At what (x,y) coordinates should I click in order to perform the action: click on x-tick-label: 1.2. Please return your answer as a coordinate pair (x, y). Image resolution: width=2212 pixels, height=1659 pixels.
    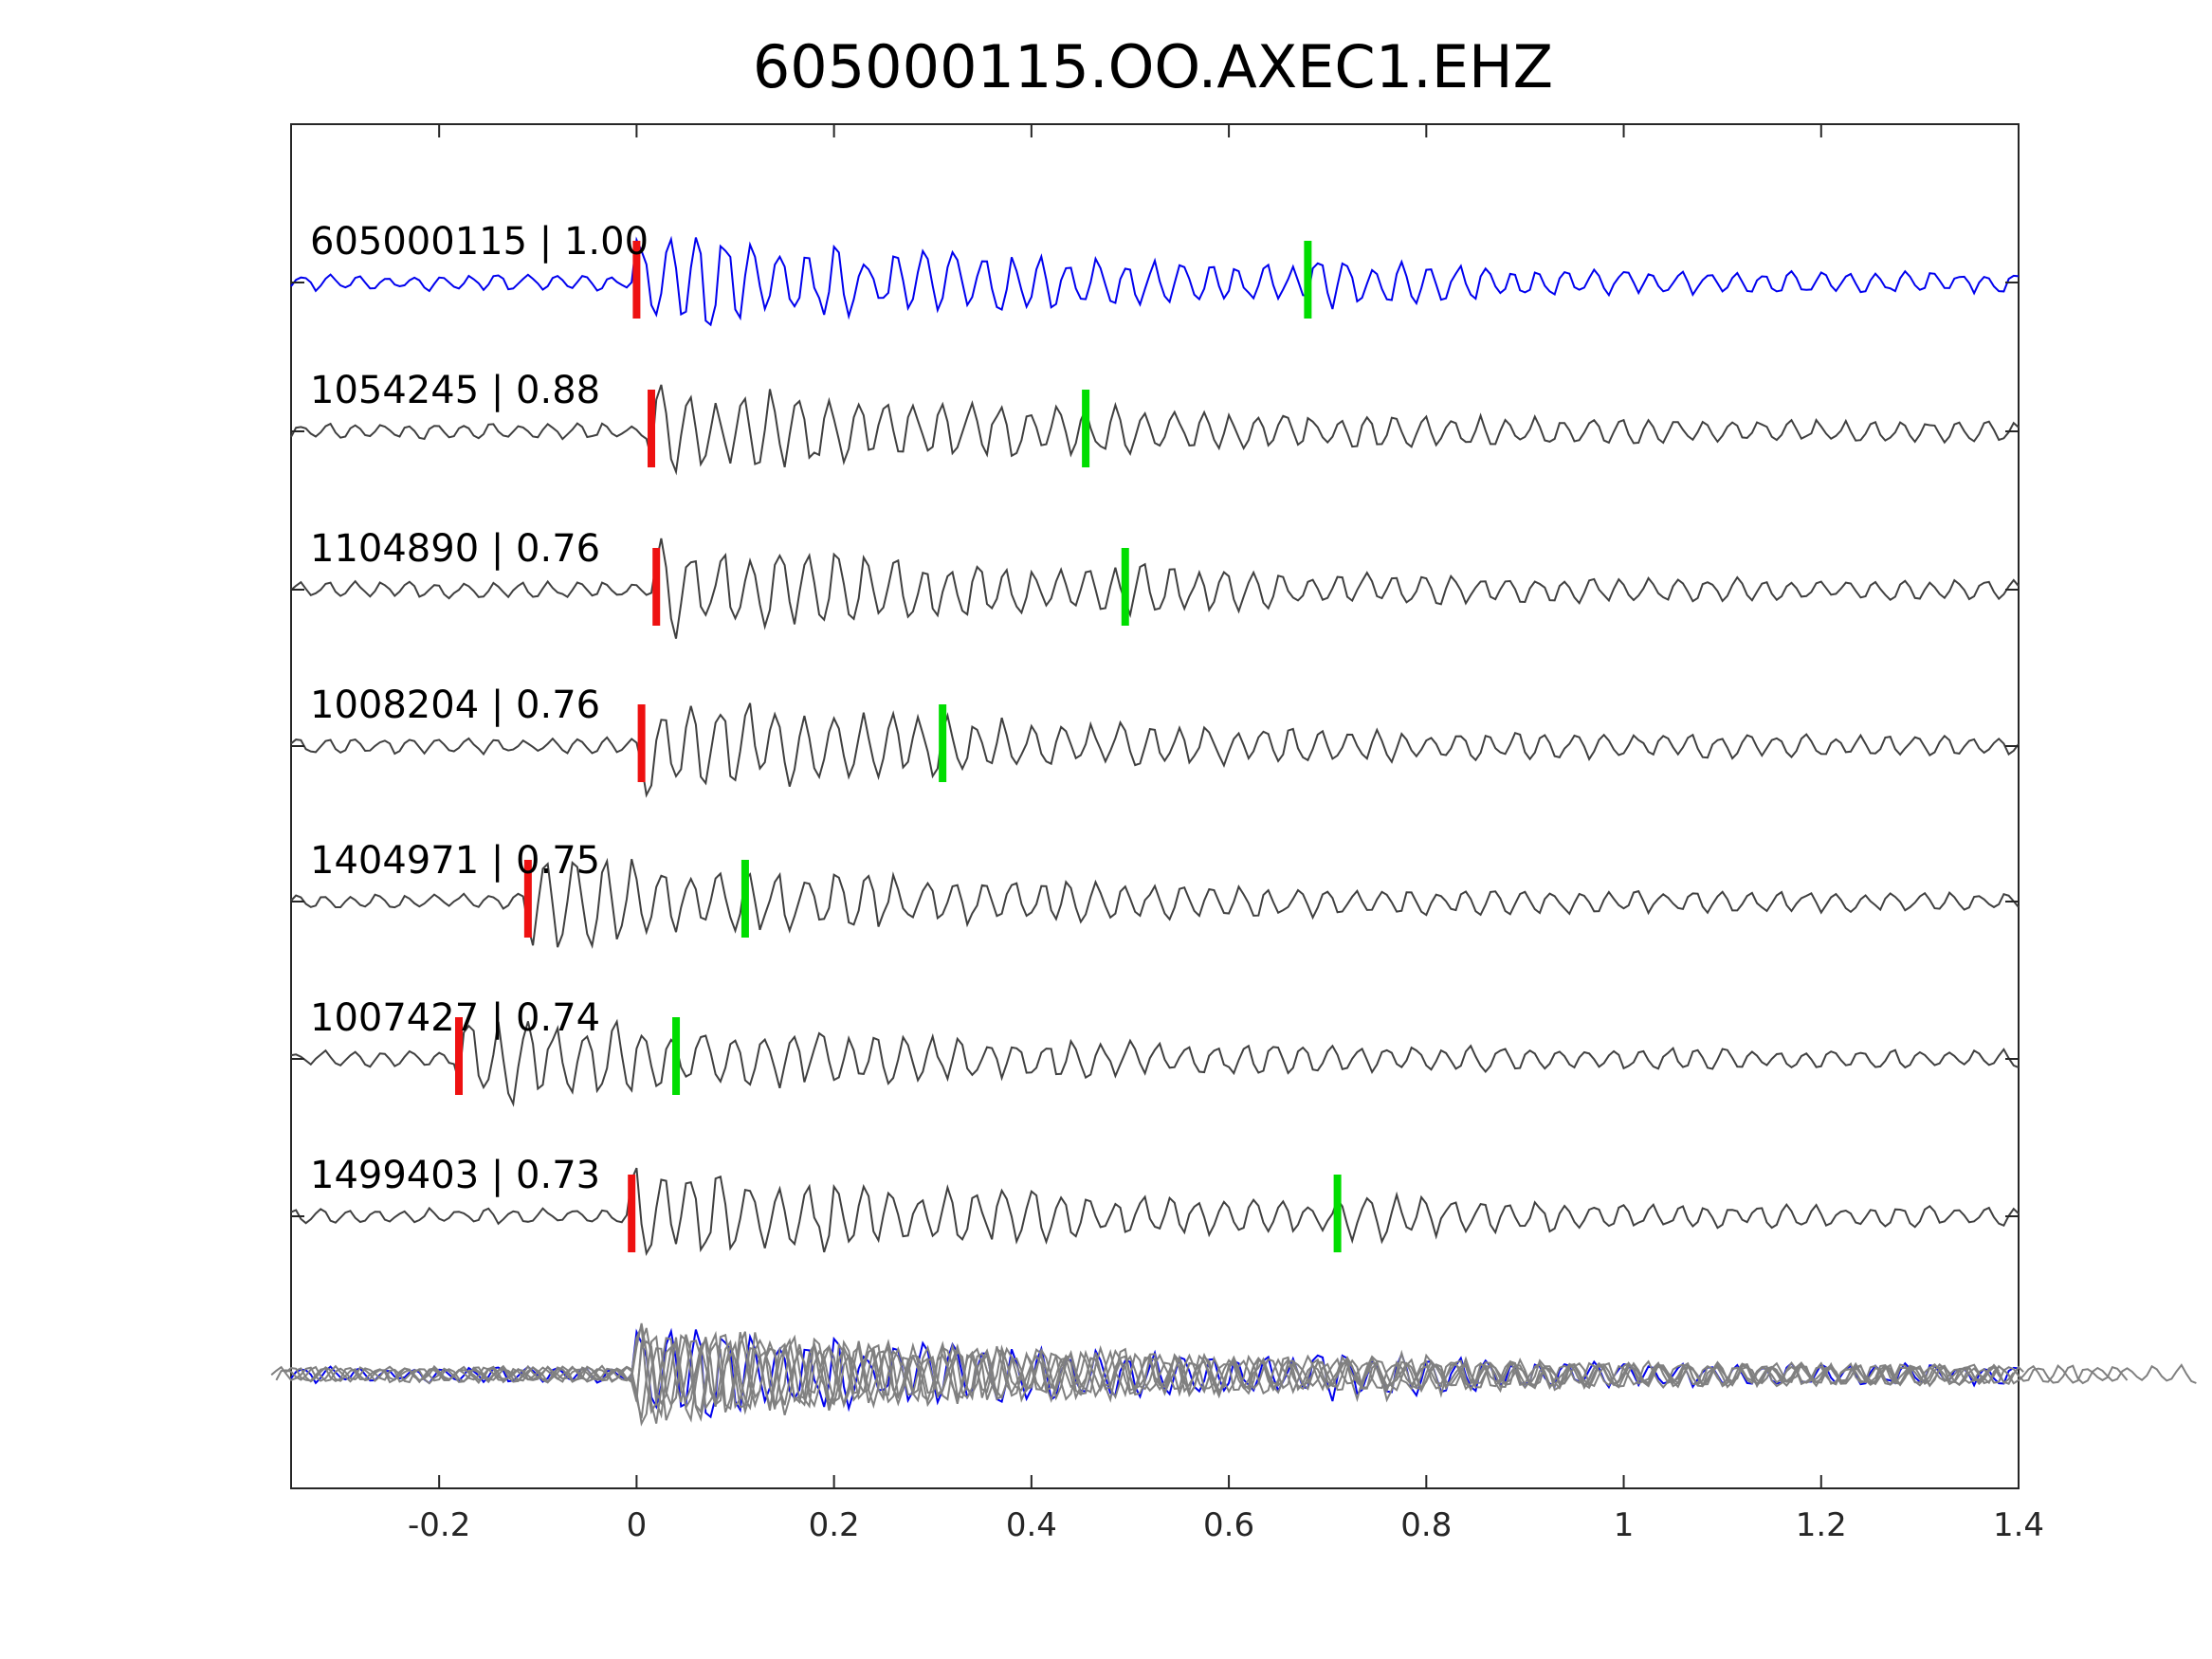
    Looking at the image, I should click on (1821, 1525).